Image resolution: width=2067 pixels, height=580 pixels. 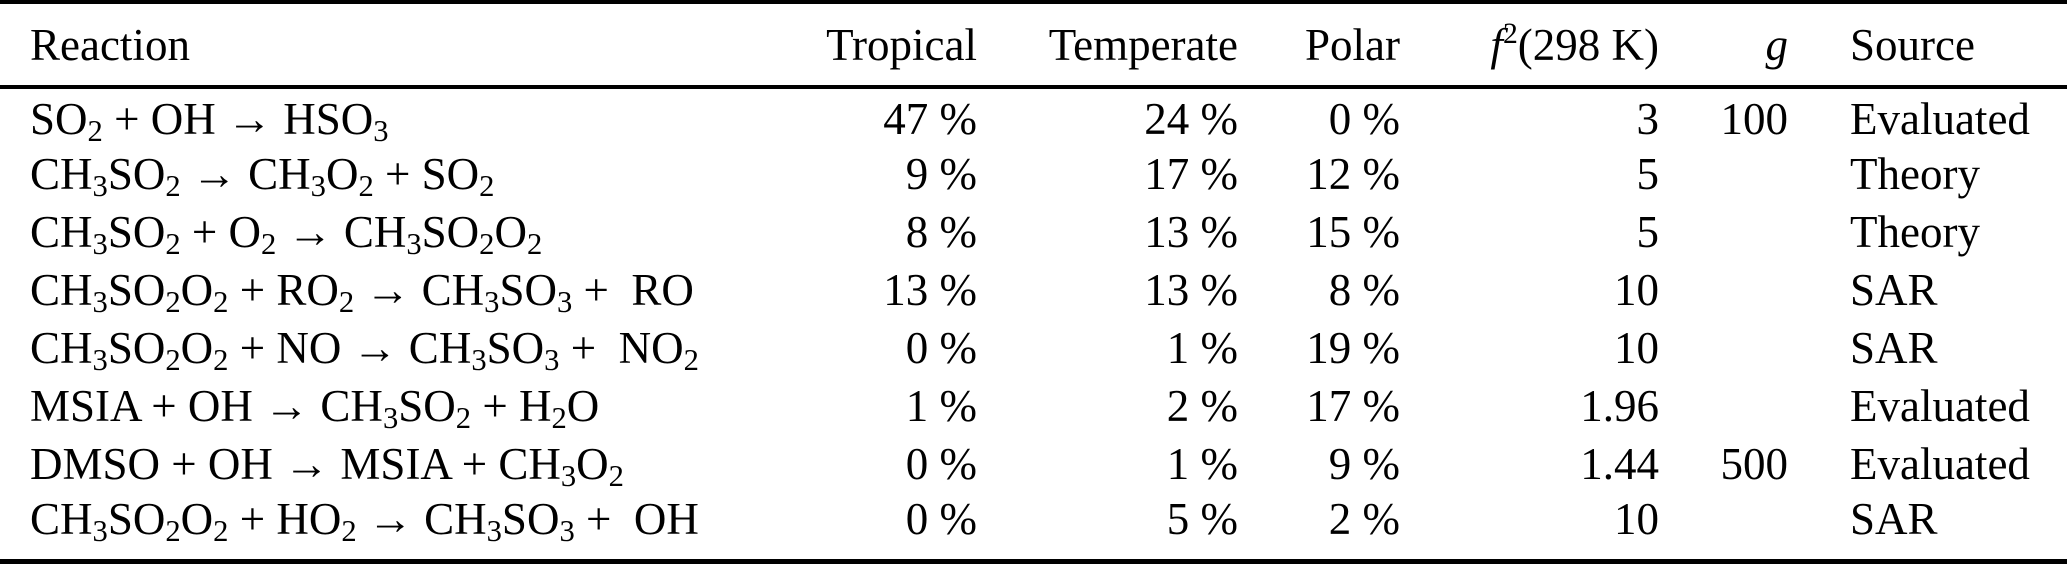 What do you see at coordinates (1143, 44) in the screenshot?
I see `column-header-temperate: Temperate` at bounding box center [1143, 44].